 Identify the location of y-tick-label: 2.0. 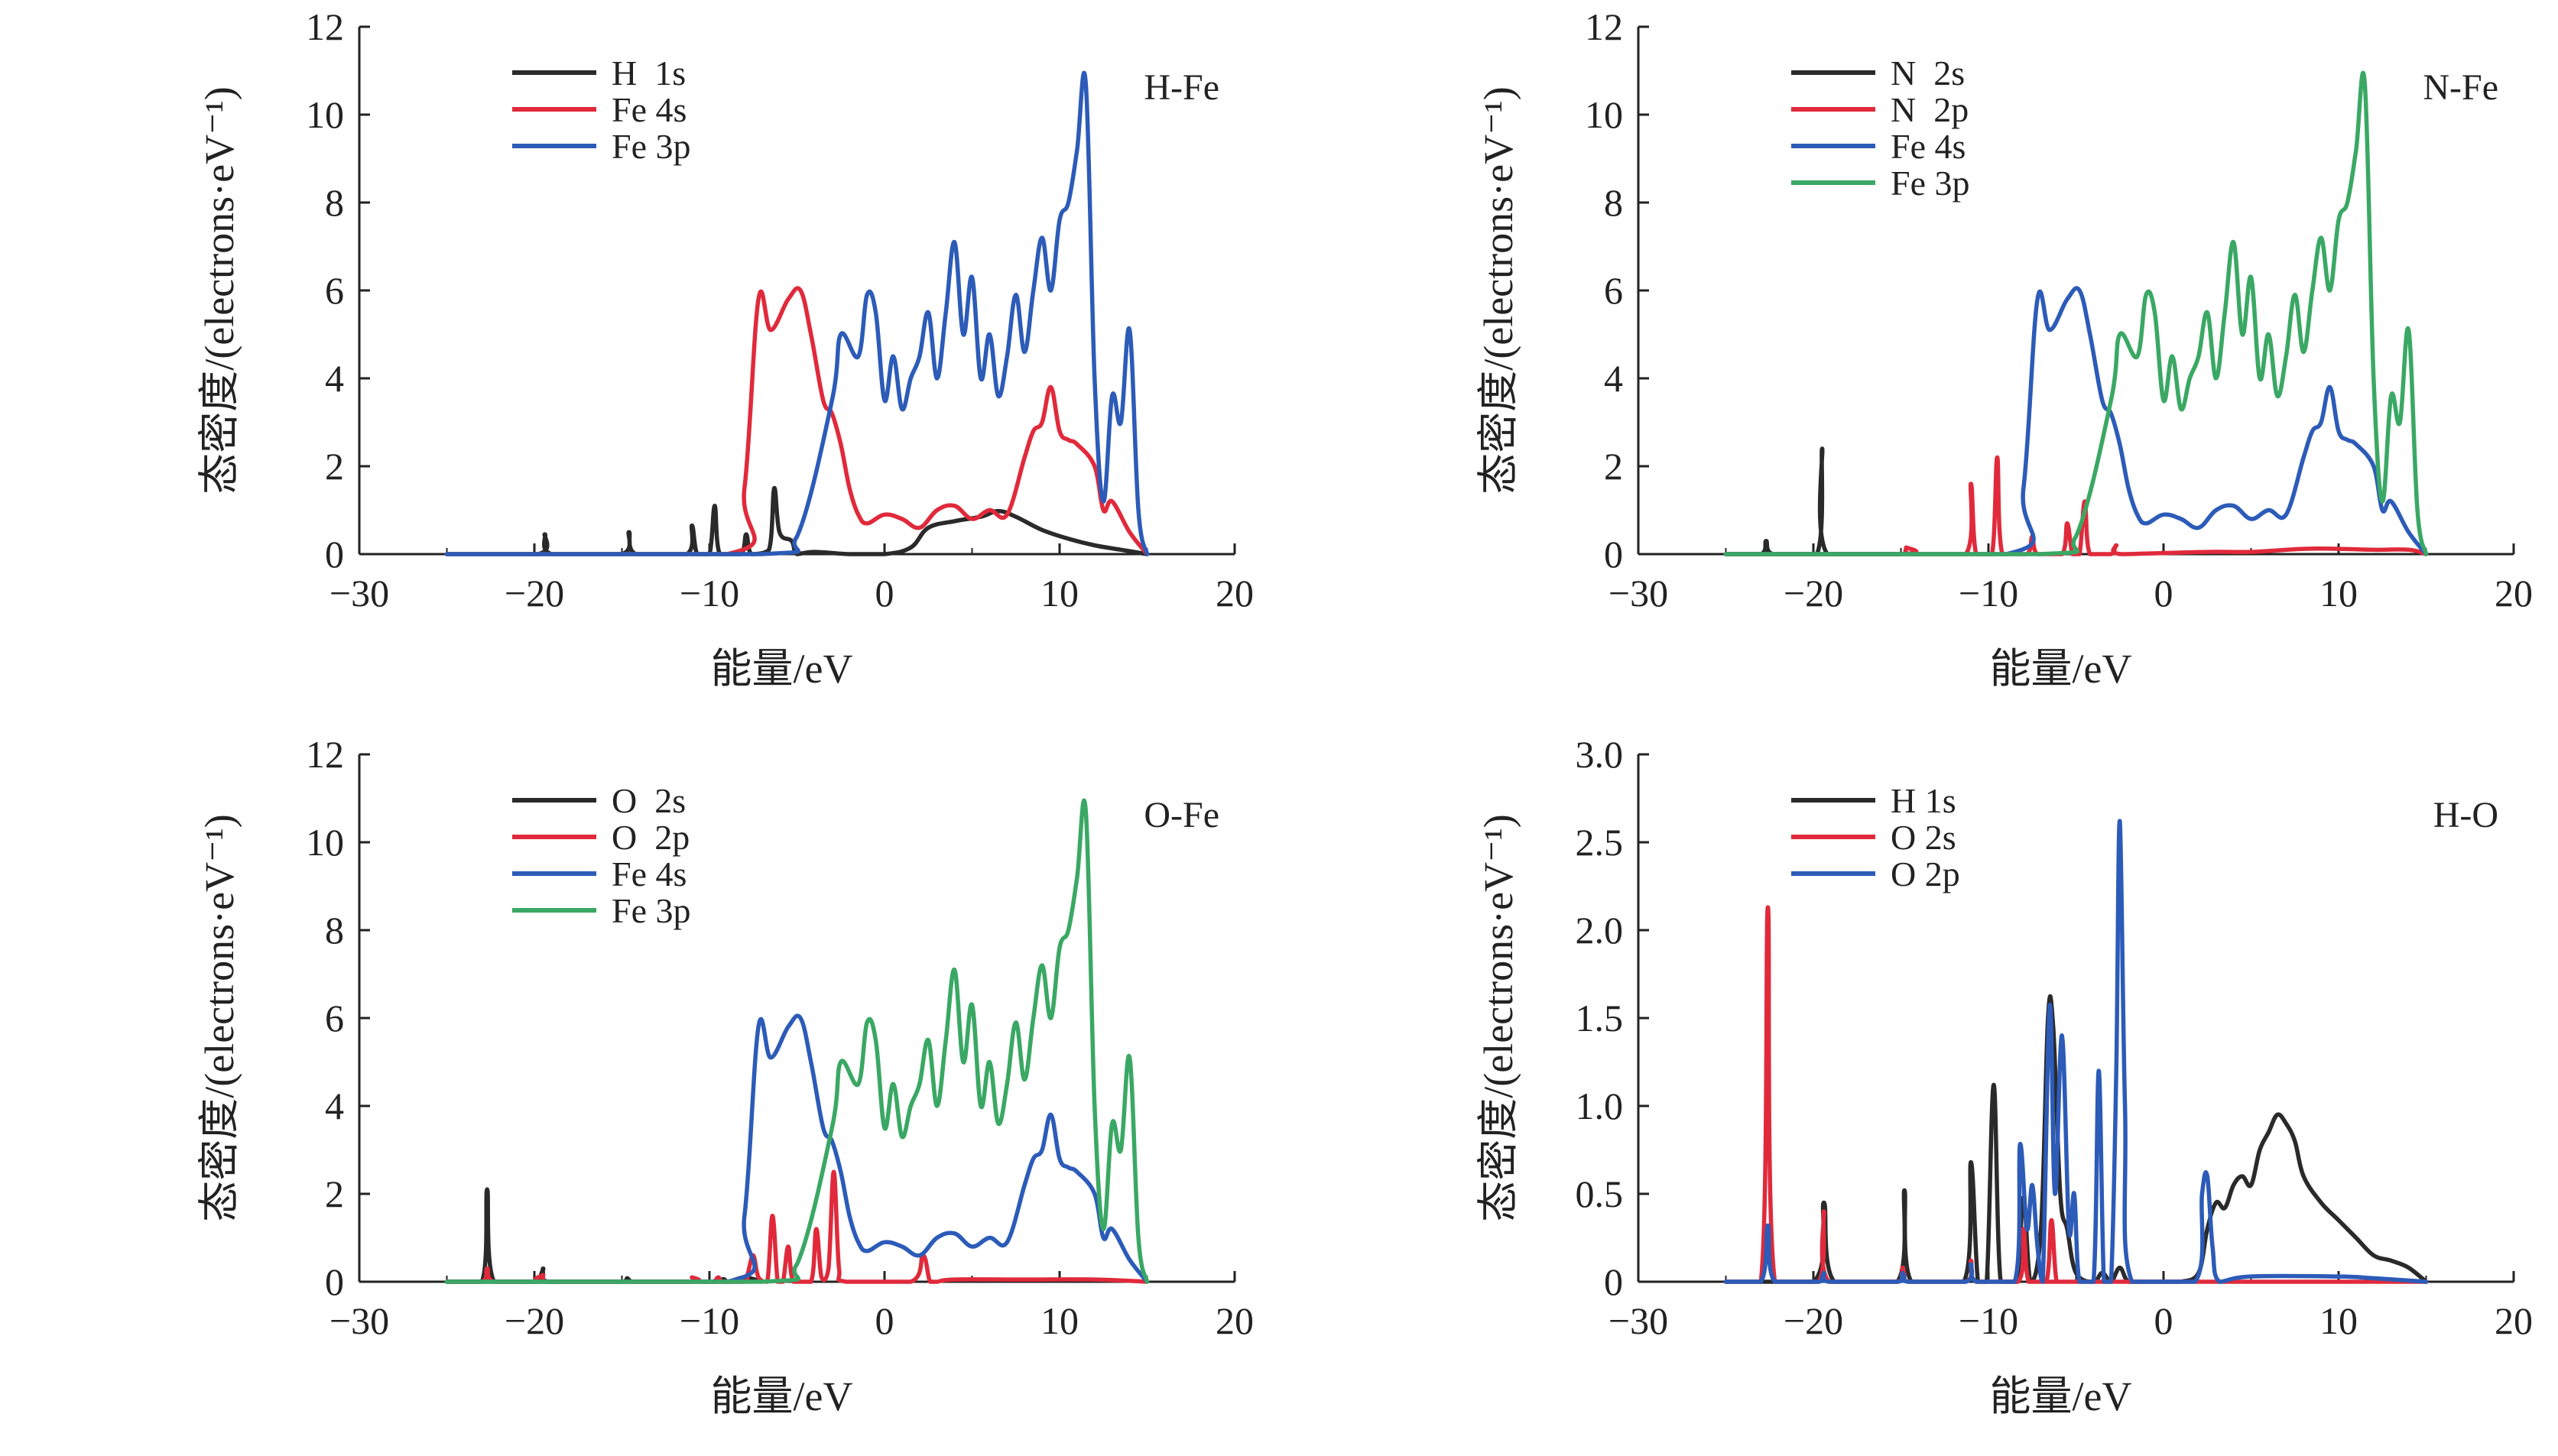
(1600, 931).